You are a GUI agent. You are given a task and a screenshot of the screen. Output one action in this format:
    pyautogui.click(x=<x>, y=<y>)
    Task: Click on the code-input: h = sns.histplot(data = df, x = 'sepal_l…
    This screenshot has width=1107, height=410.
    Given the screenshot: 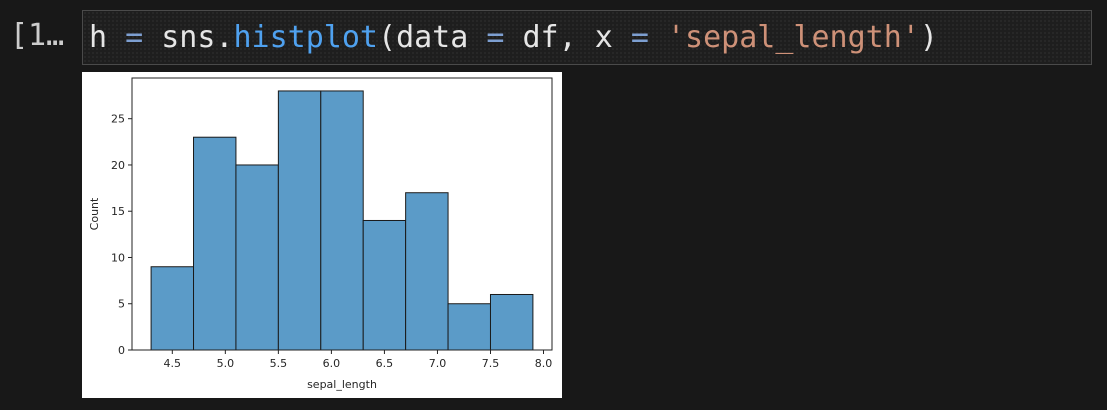 What is the action you would take?
    pyautogui.click(x=587, y=37)
    